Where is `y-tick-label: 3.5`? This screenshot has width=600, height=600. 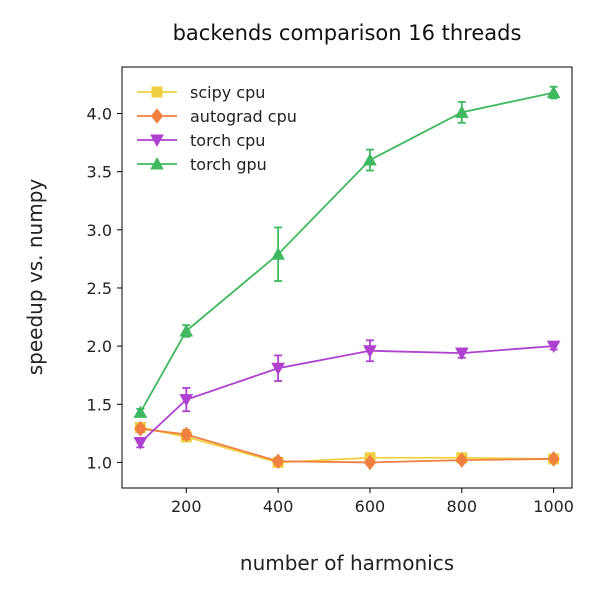 y-tick-label: 3.5 is located at coordinates (99, 172).